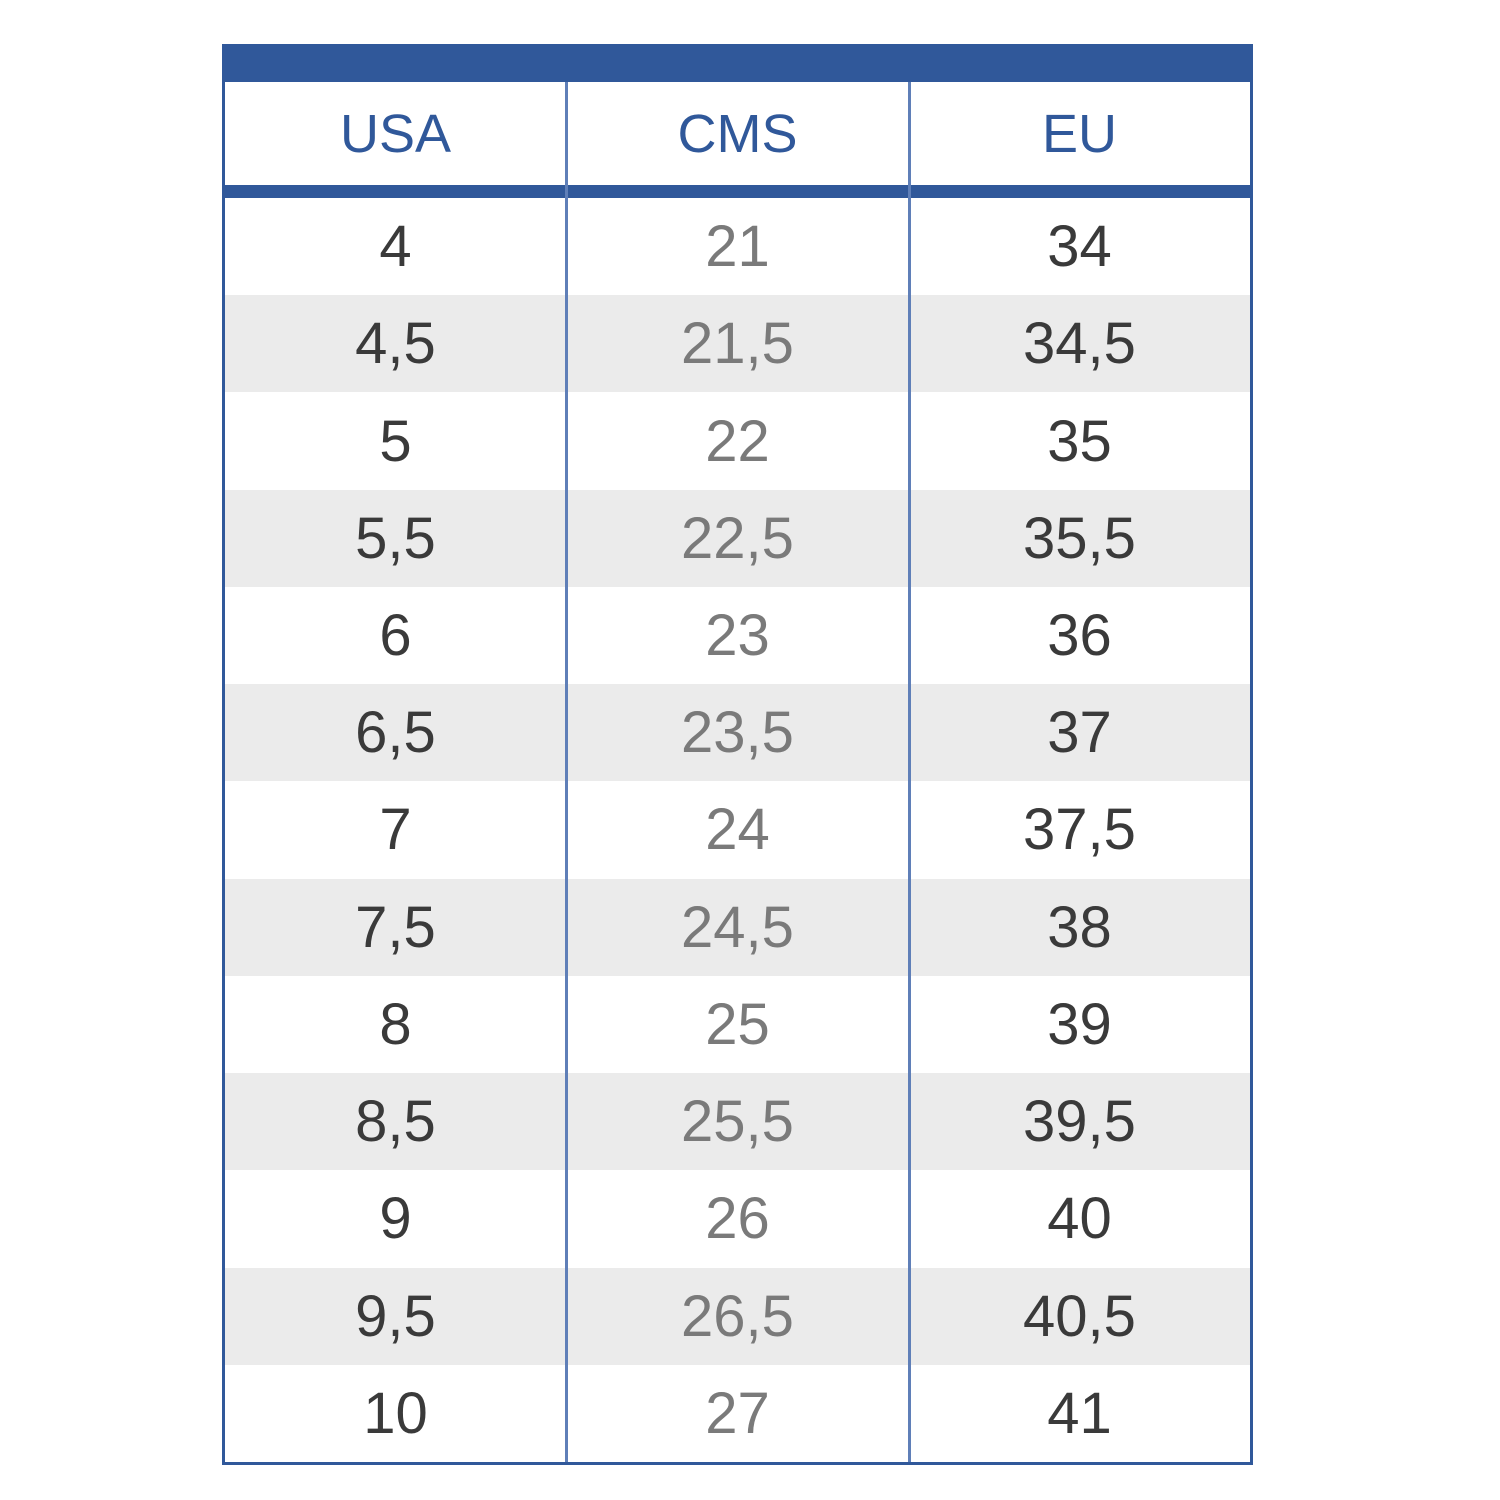 Image resolution: width=1500 pixels, height=1500 pixels. Describe the element at coordinates (395, 344) in the screenshot. I see `size-cell: 4,5` at that location.